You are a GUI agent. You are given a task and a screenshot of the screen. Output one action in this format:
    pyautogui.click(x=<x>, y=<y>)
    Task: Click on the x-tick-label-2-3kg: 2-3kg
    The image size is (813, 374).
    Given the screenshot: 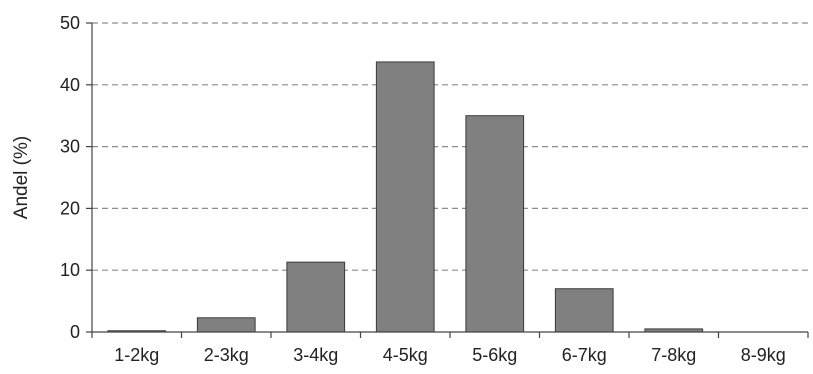 What is the action you would take?
    pyautogui.click(x=226, y=355)
    